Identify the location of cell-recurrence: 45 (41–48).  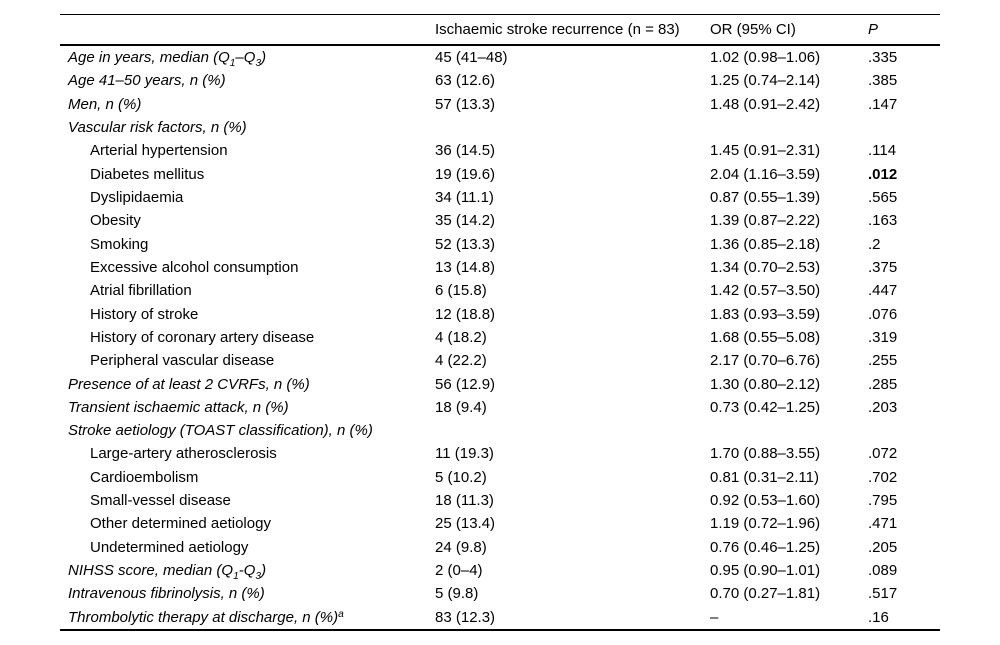
(471, 58).